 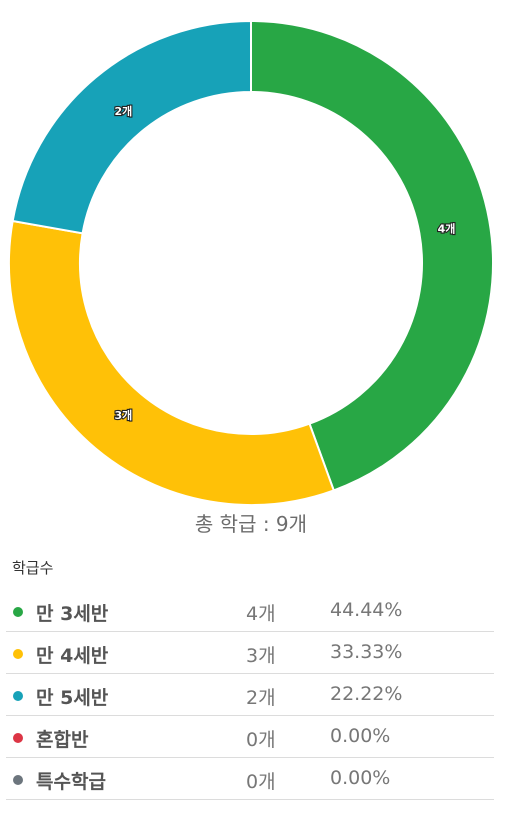 I want to click on legend-row: 특수학급 0개 0.00%, so click(x=250, y=779).